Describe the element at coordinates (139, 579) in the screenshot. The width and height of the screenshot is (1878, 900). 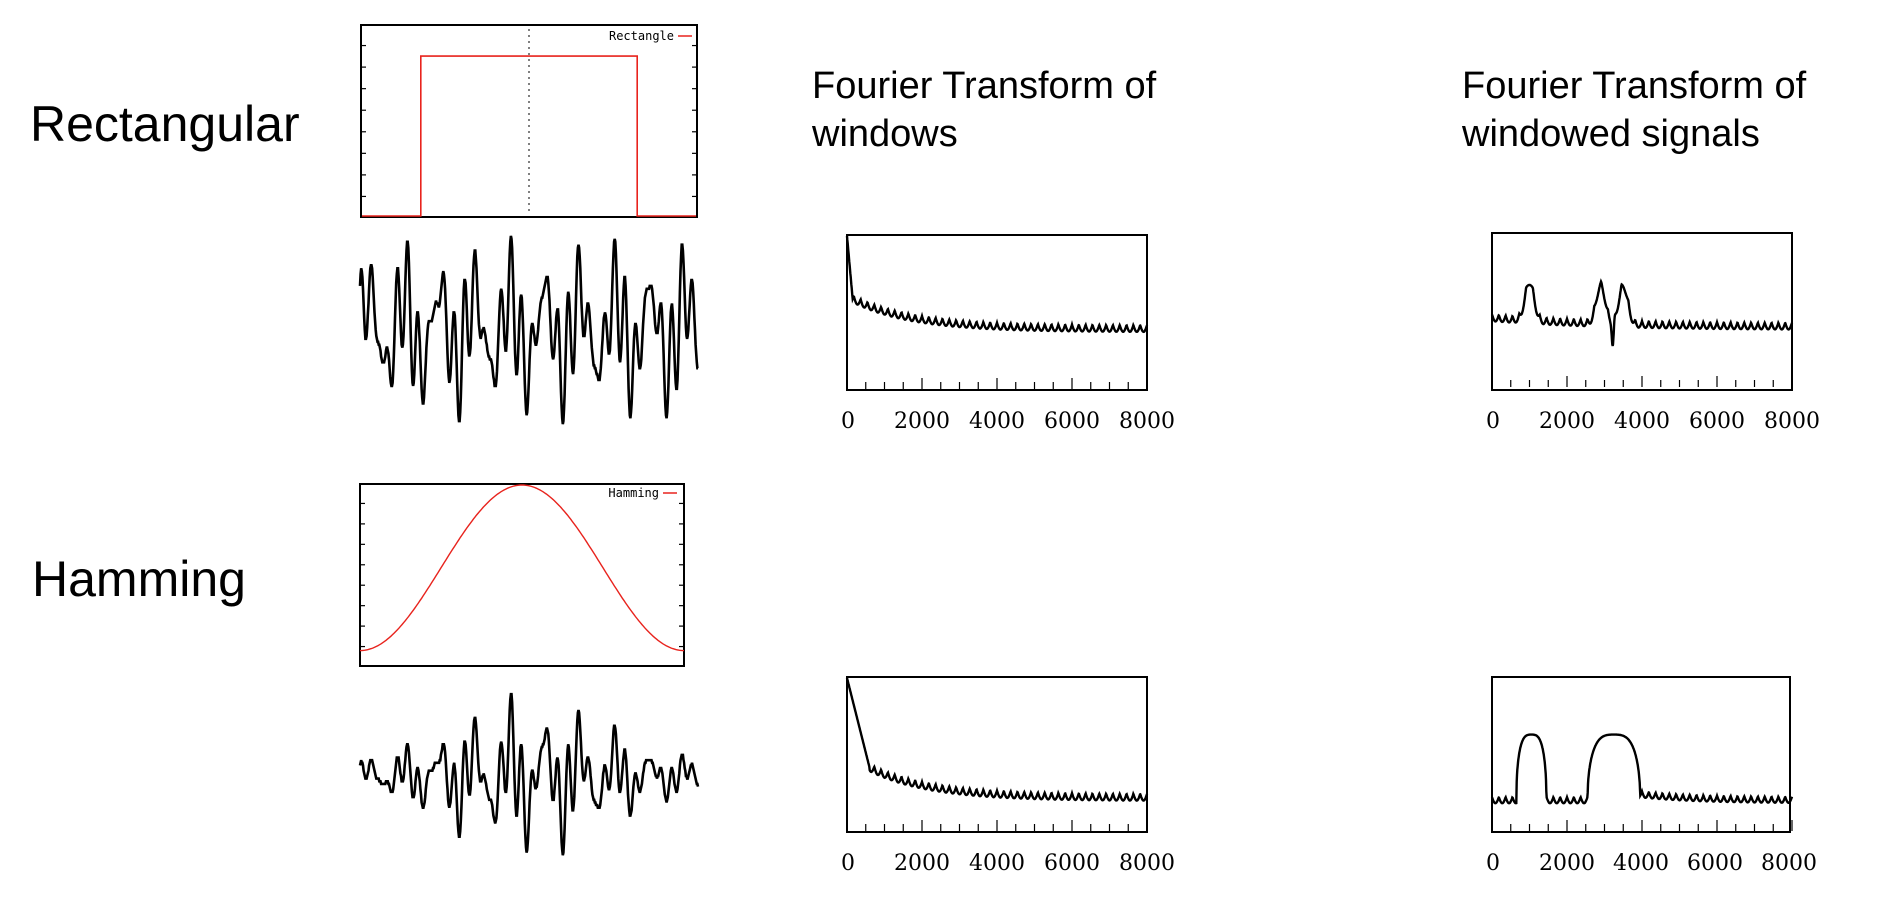
I see `row-label-hamming: Hamming` at that location.